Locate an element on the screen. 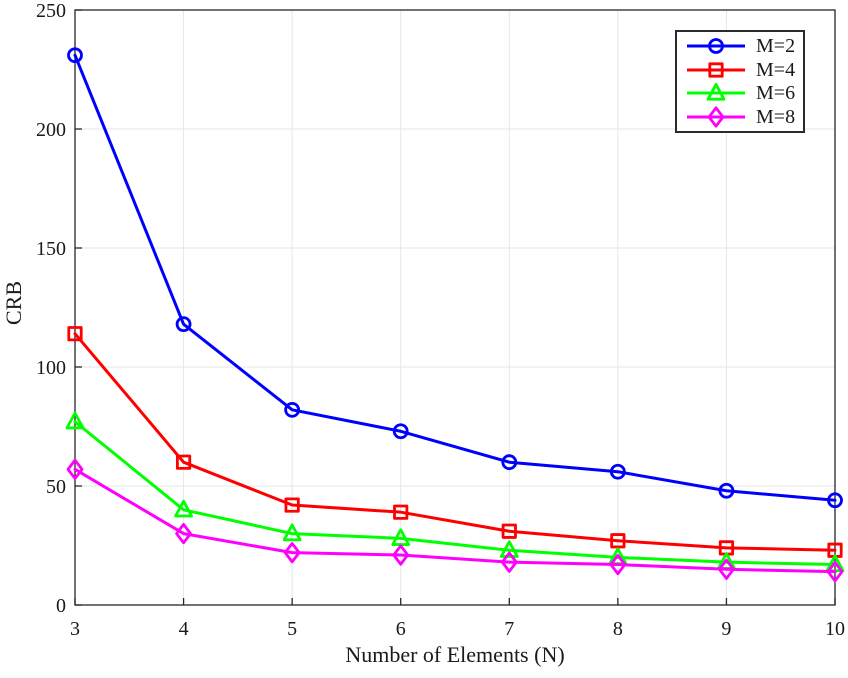 Image resolution: width=848 pixels, height=678 pixels. x-tick-label: 9 is located at coordinates (726, 629).